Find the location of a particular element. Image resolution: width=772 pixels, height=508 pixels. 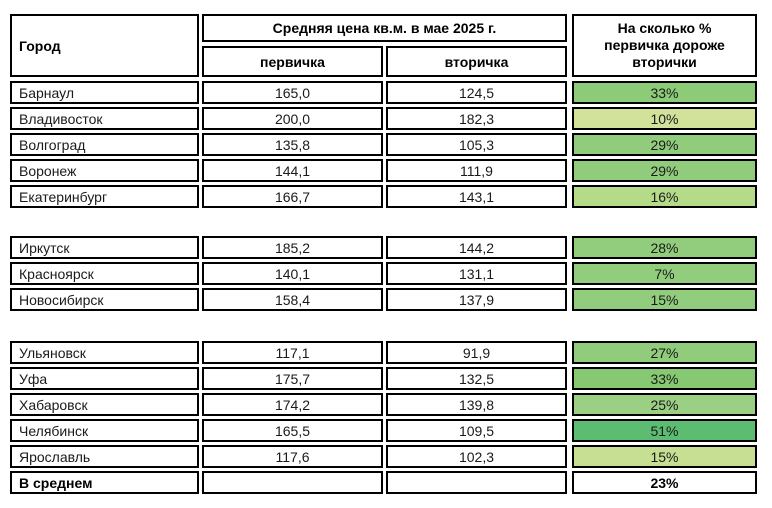

secondary-price-cell: 132,5 is located at coordinates (476, 378).